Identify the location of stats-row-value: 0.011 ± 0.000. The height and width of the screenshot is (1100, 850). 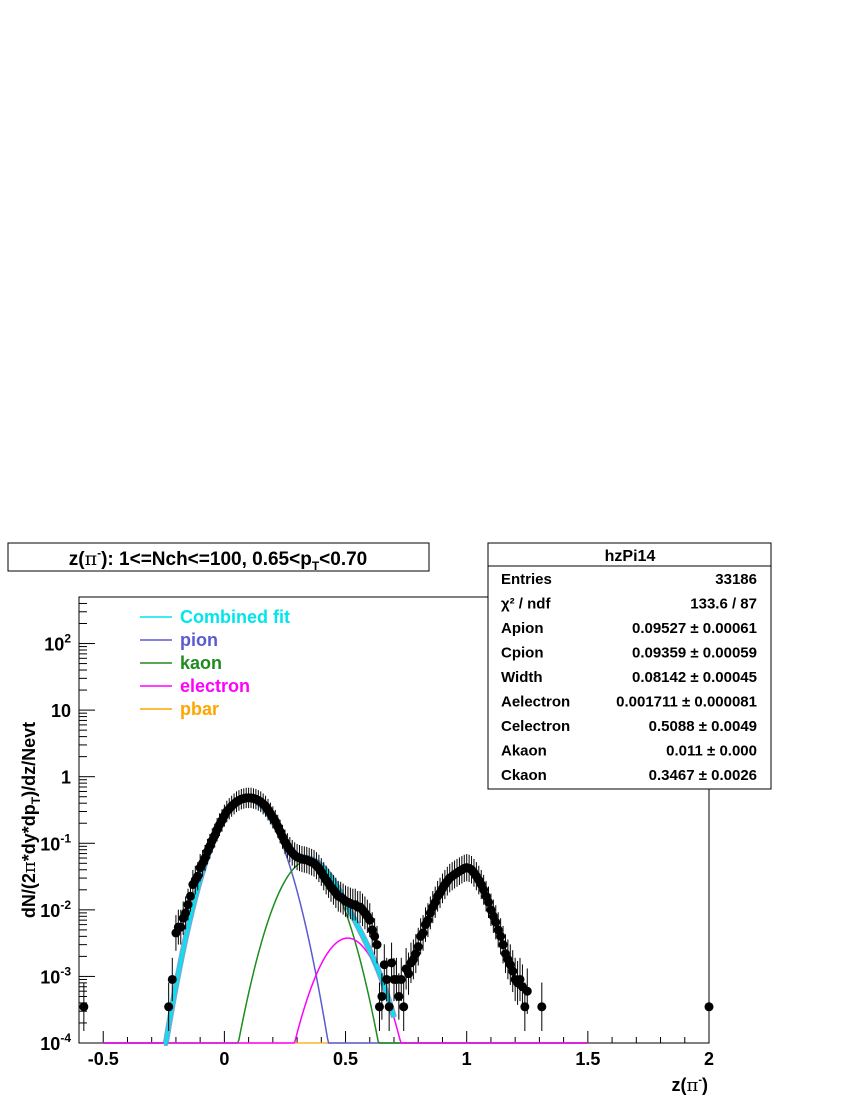
(711, 751).